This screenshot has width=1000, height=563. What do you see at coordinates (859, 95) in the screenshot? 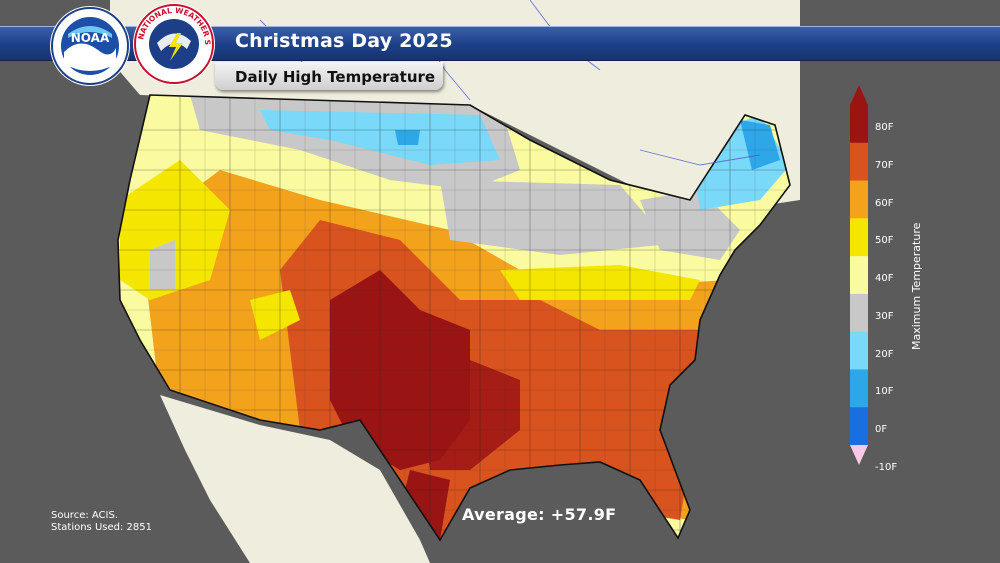
I see `colorbar-arrow-top` at bounding box center [859, 95].